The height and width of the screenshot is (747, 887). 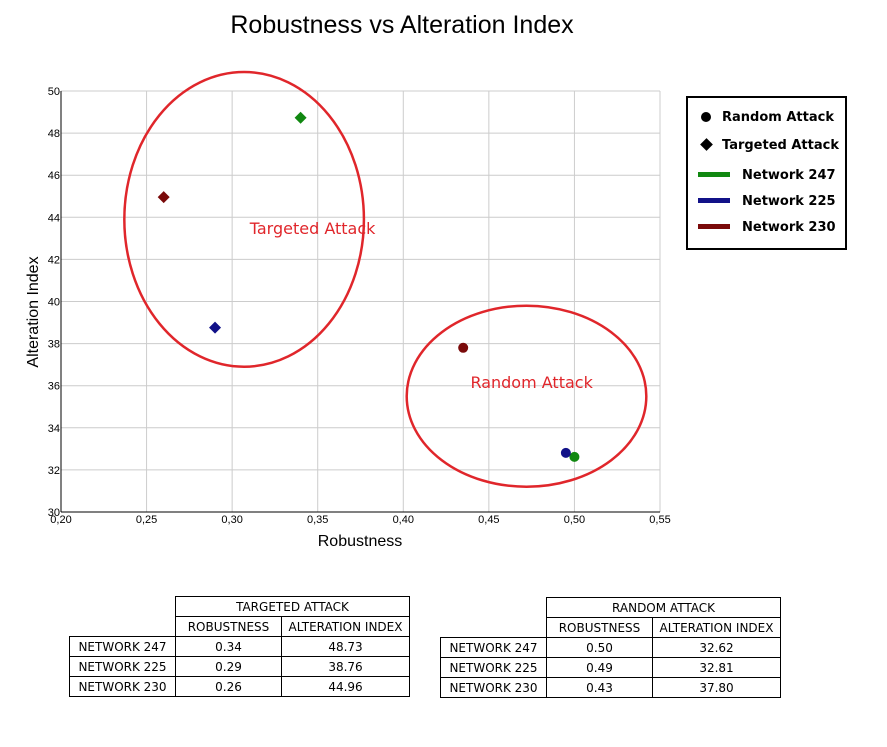 What do you see at coordinates (292, 606) in the screenshot?
I see `table-title: TARGETED ATTACK` at bounding box center [292, 606].